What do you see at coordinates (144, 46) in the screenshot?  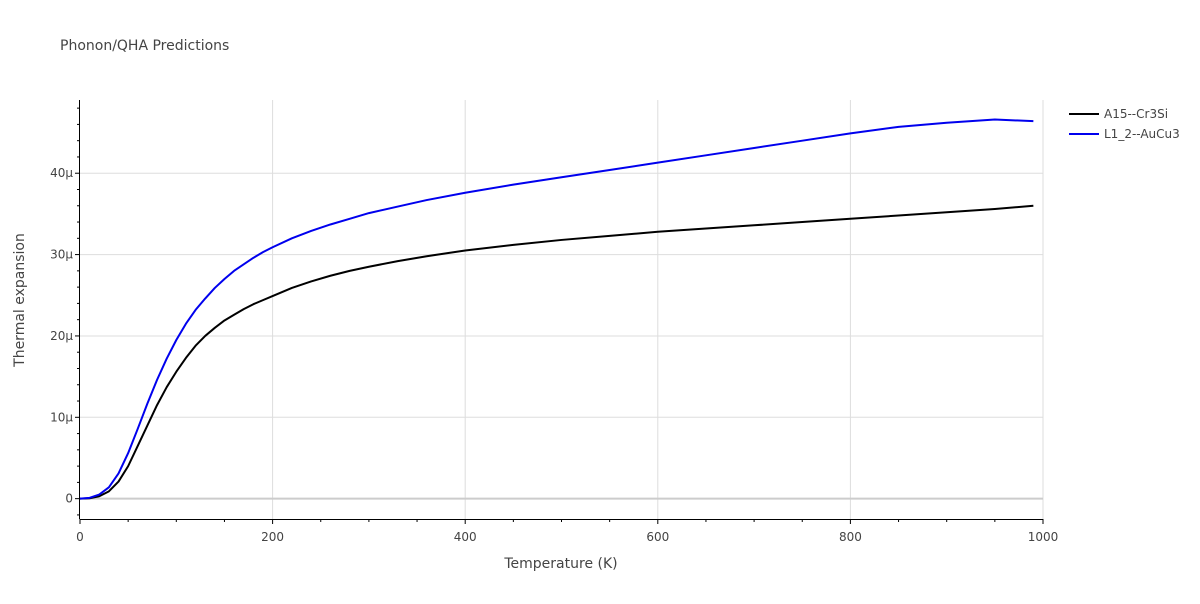 I see `chart-title: Phonon/QHA Predictions` at bounding box center [144, 46].